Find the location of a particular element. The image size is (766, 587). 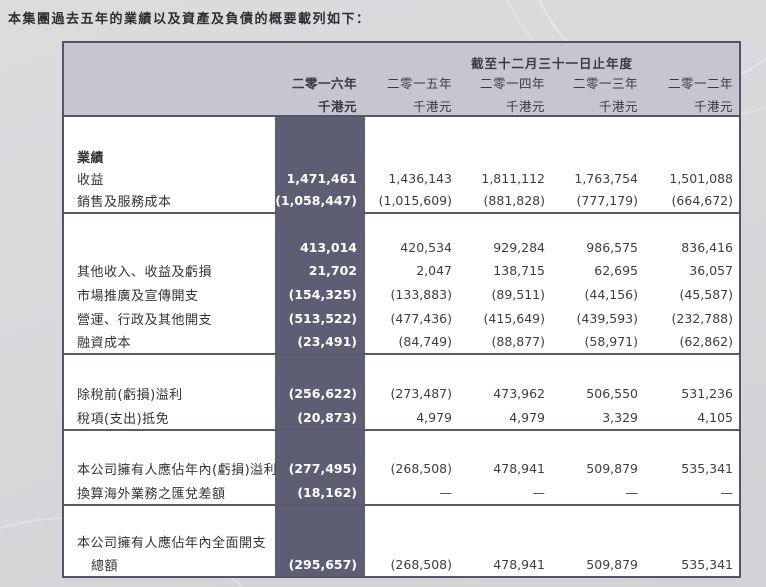

table-row: 本公司擁有人應佔年內全面開支 is located at coordinates (401, 541).